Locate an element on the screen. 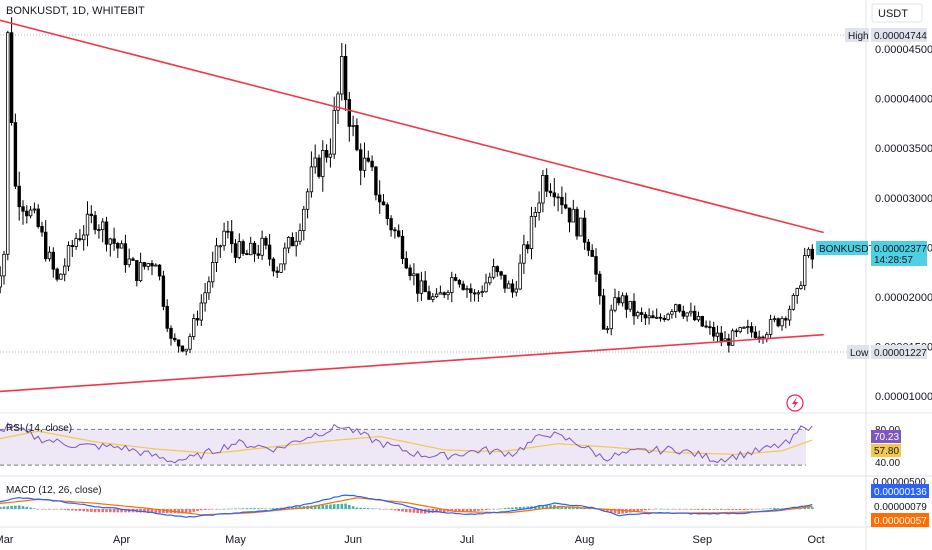  low-value-box is located at coordinates (899, 352).